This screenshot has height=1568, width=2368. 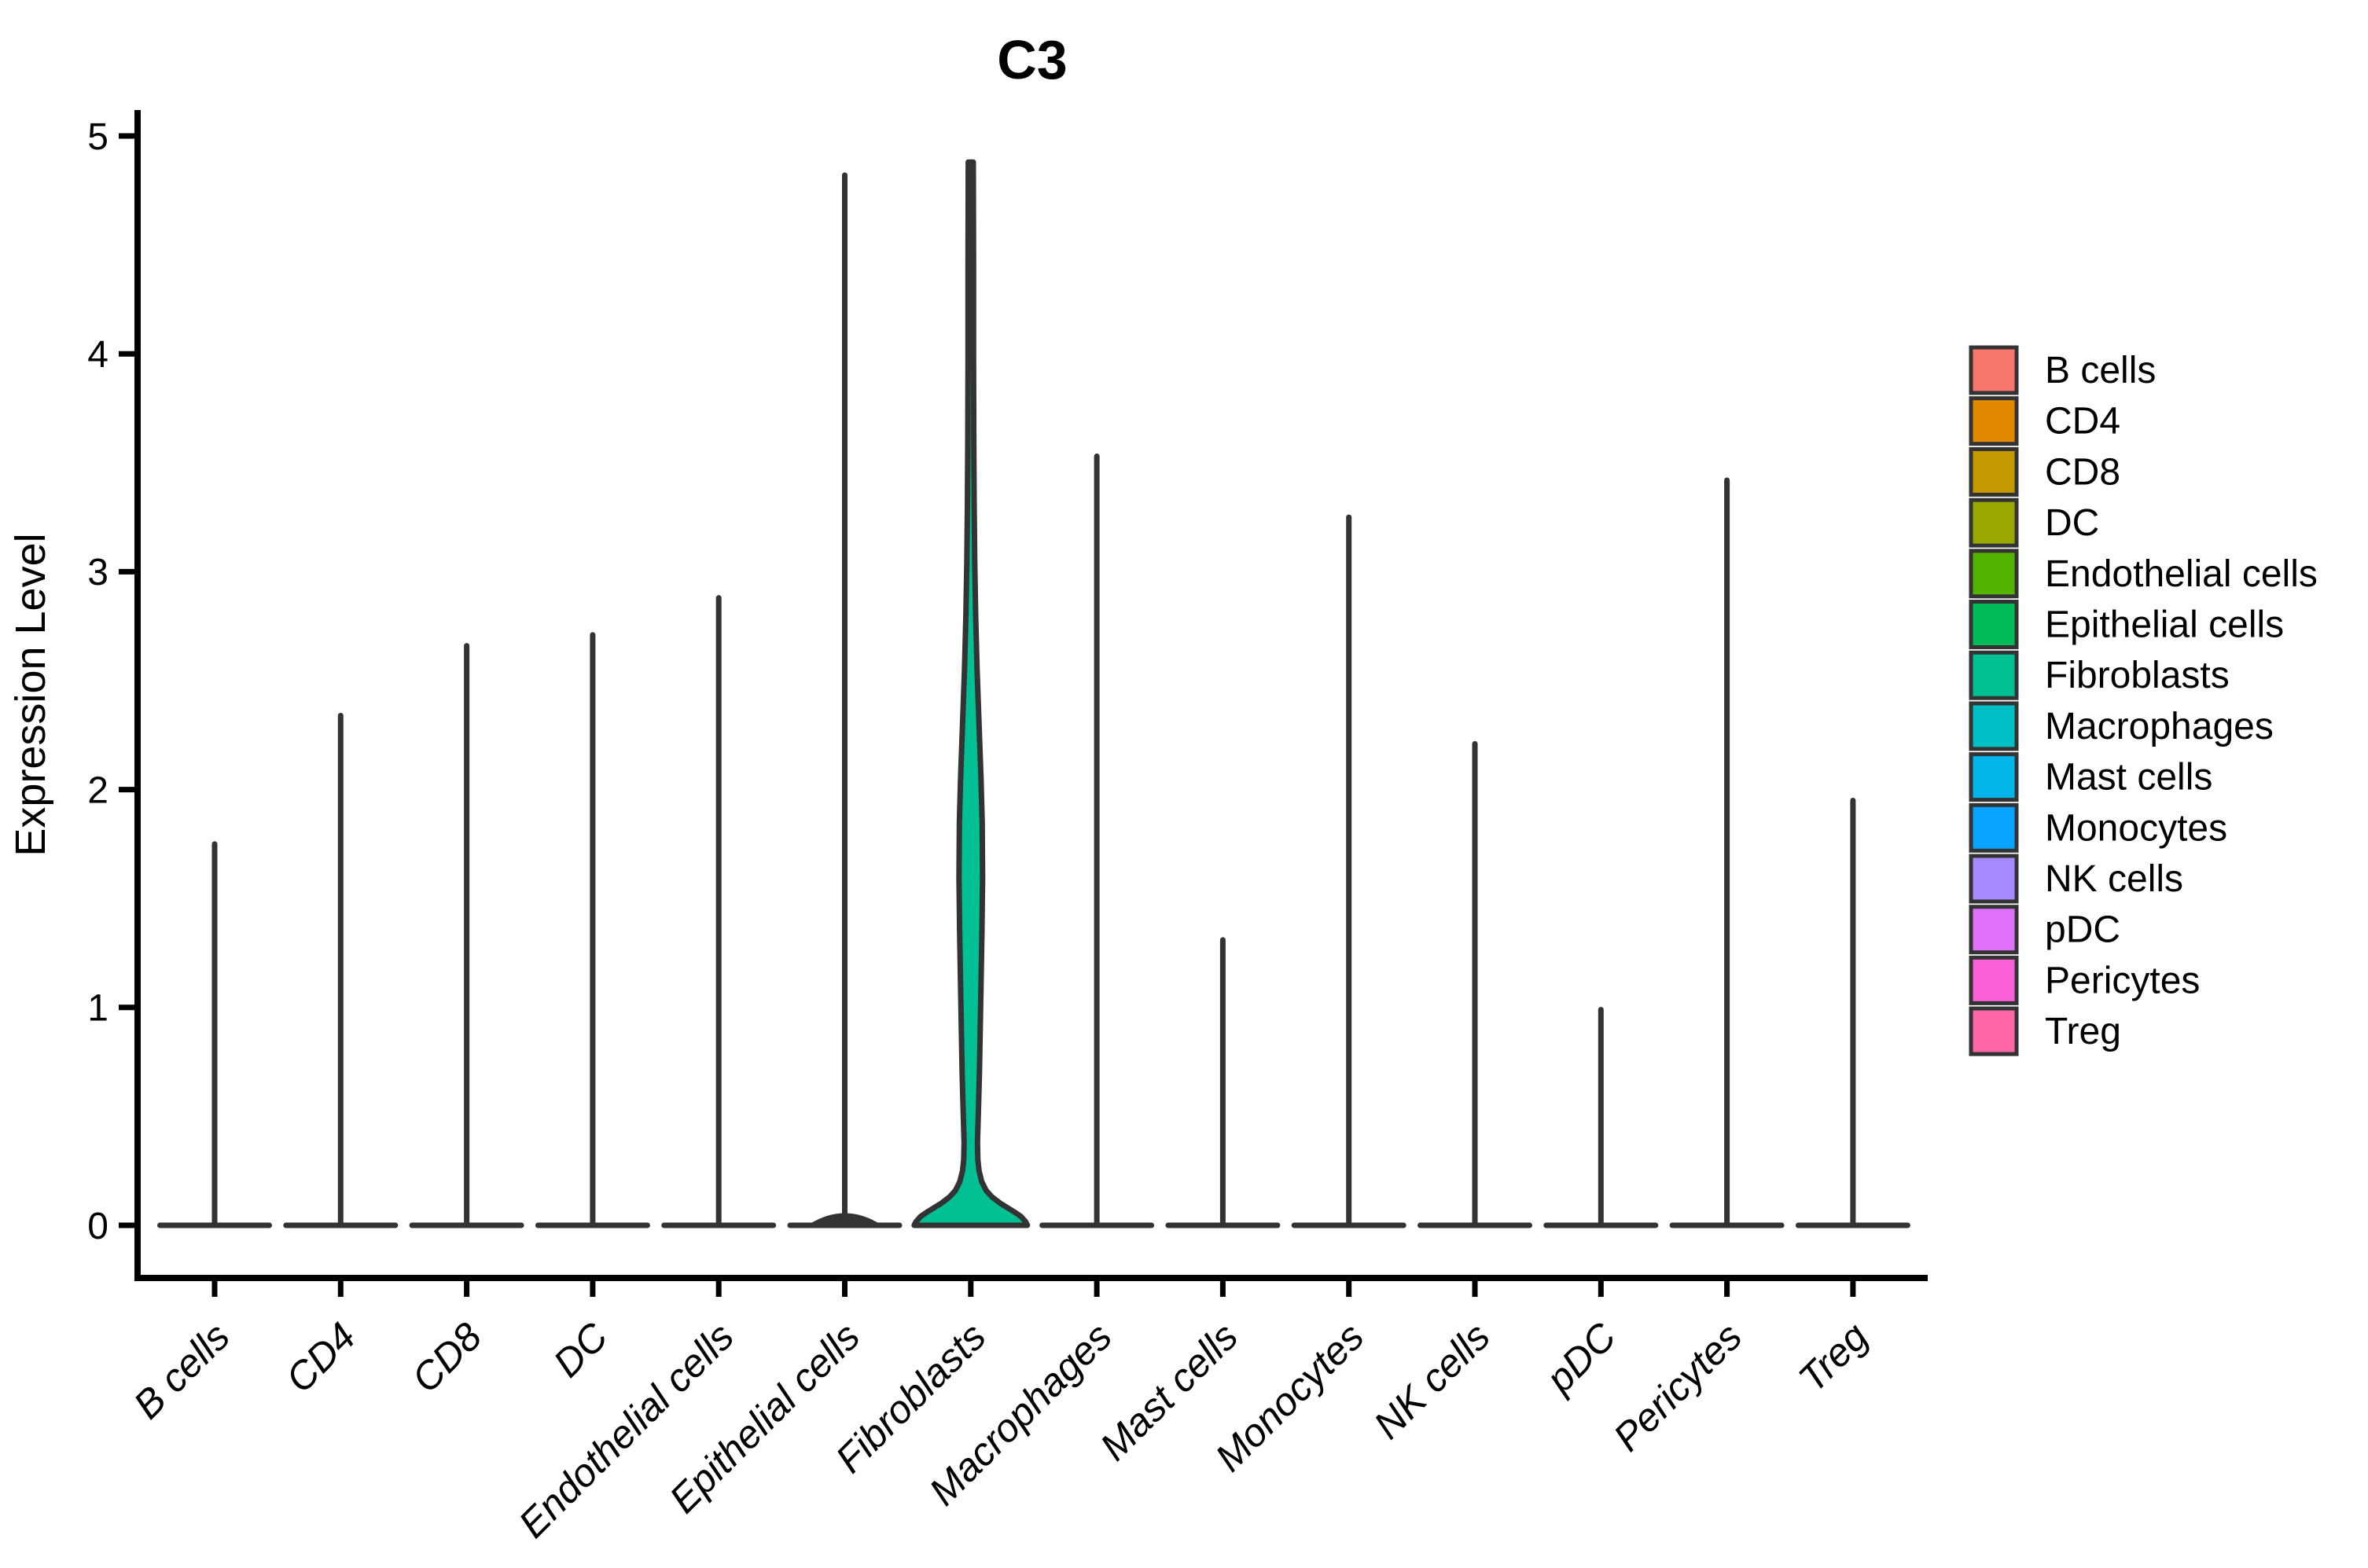 What do you see at coordinates (1994, 726) in the screenshot?
I see `legend-swatch-macrophages` at bounding box center [1994, 726].